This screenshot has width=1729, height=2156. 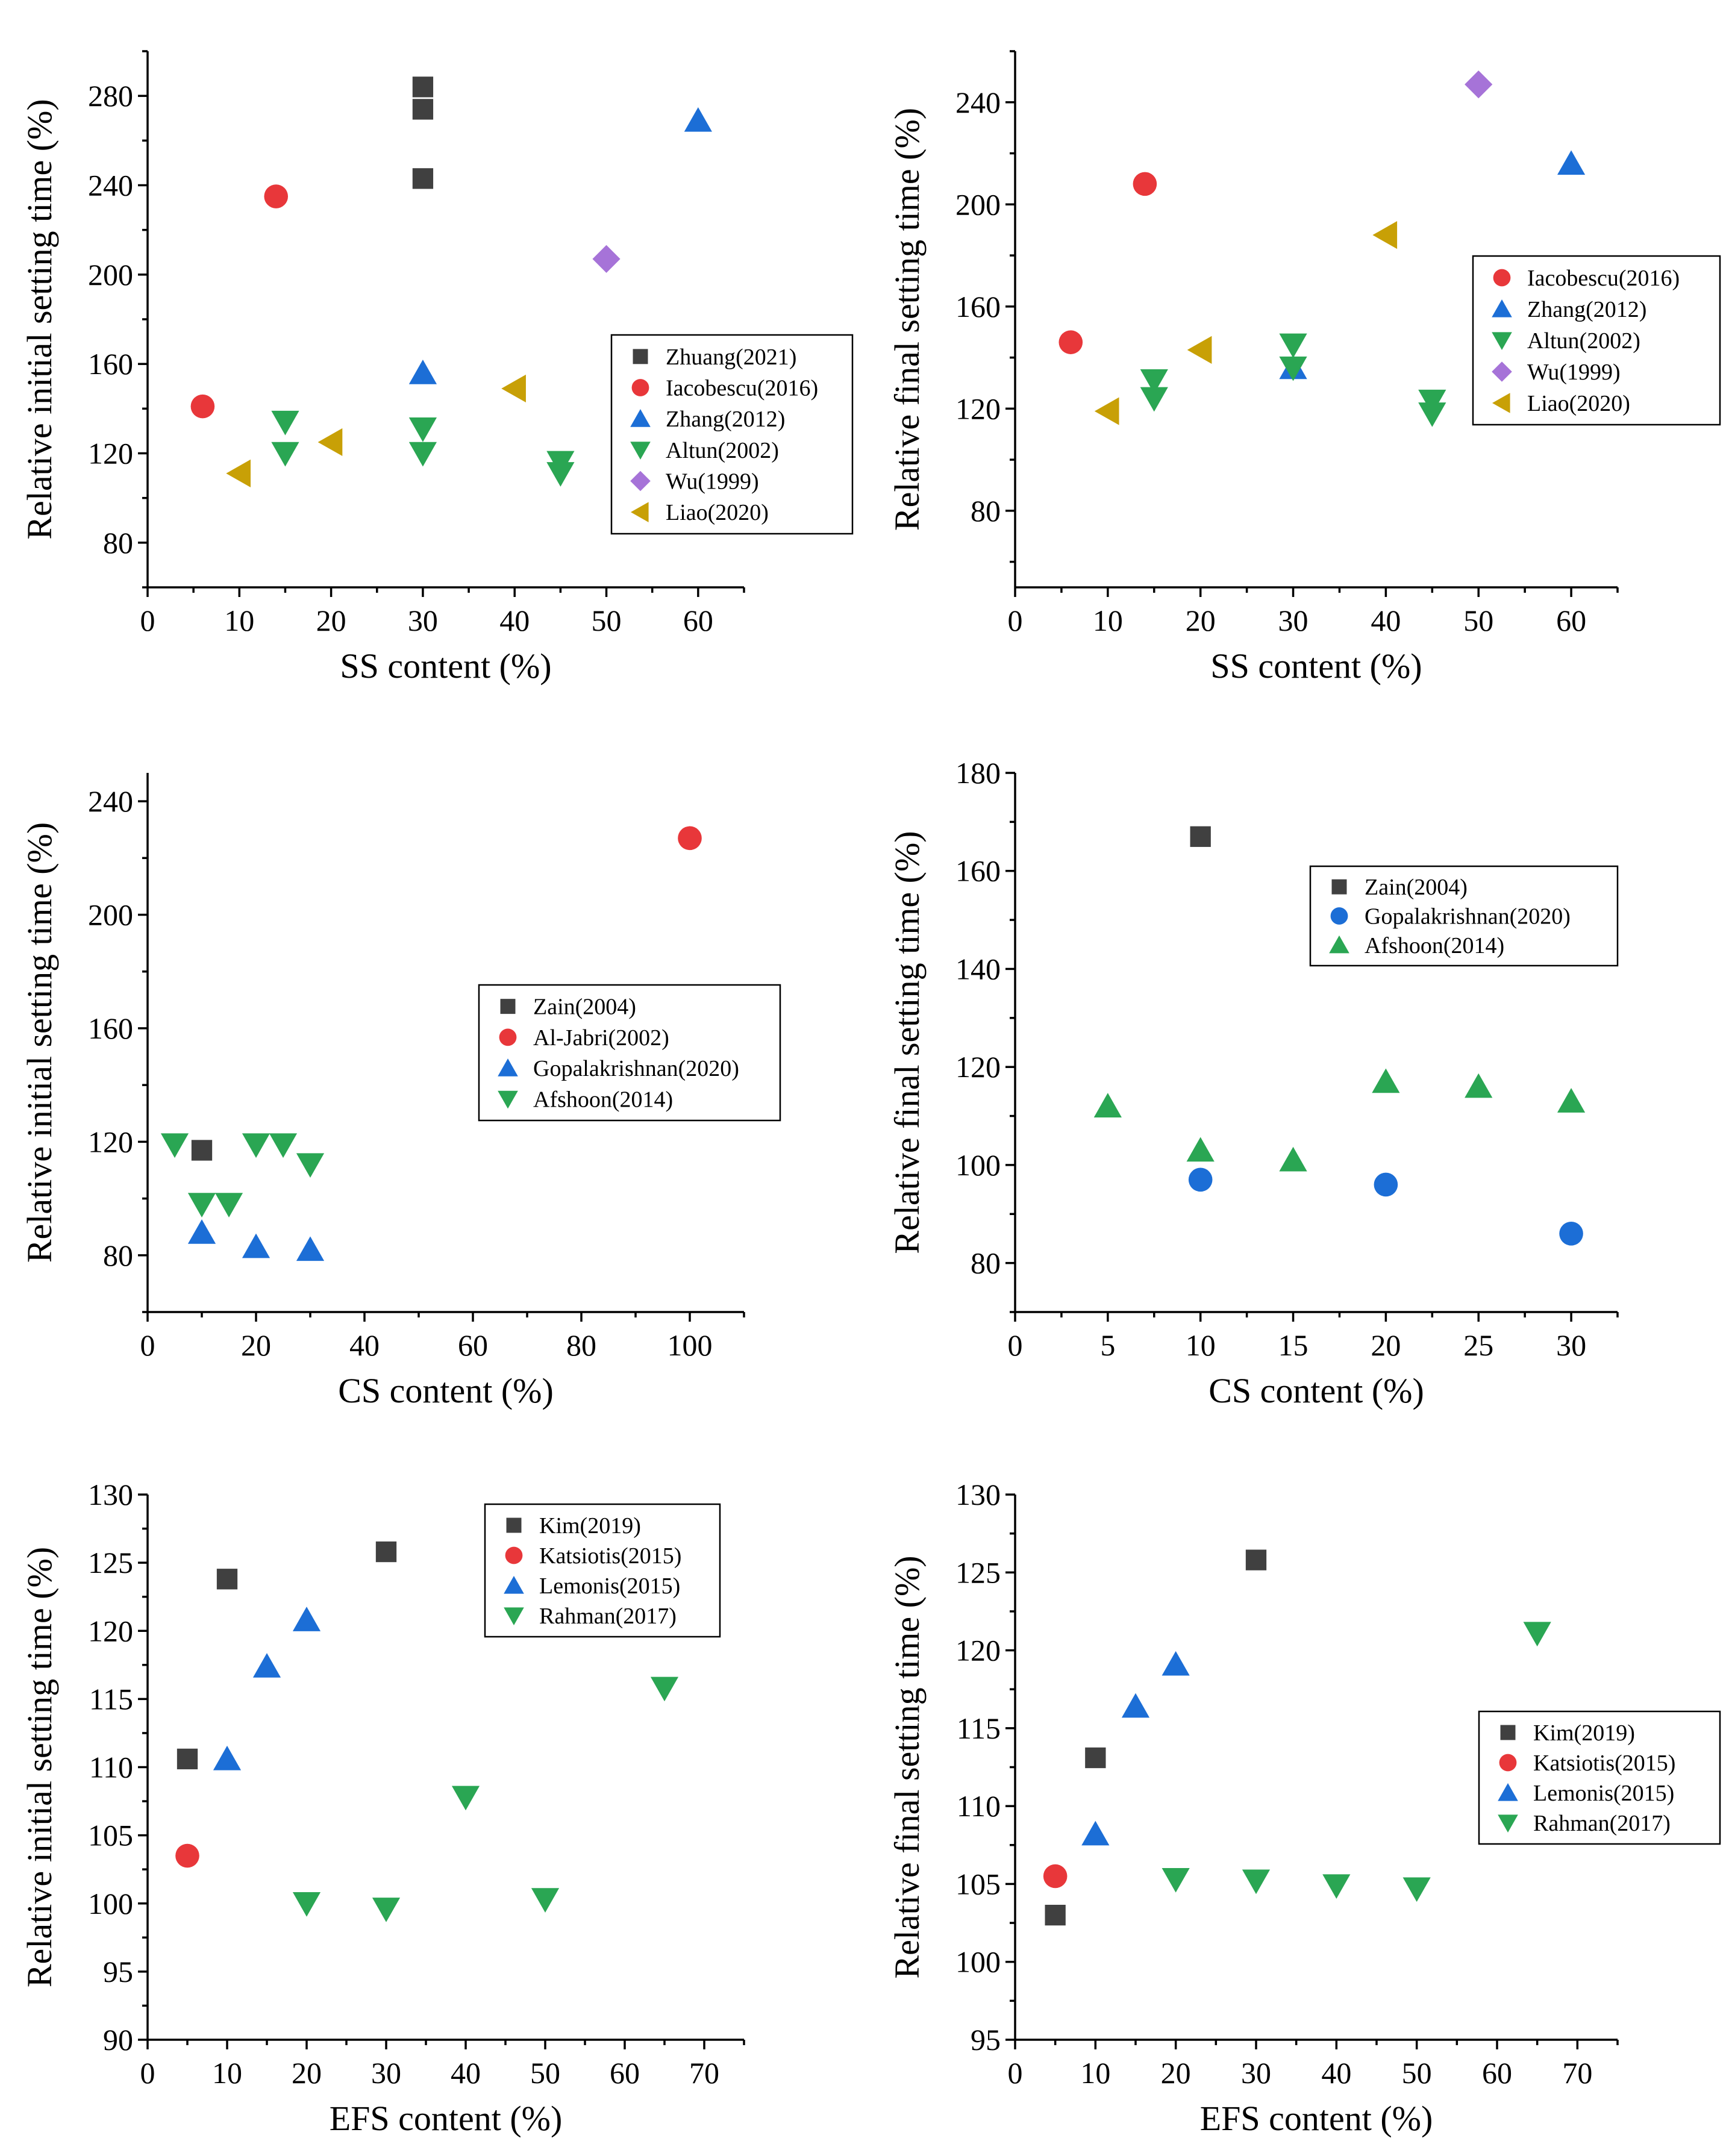 What do you see at coordinates (110, 1631) in the screenshot?
I see `y-tick-label: 120` at bounding box center [110, 1631].